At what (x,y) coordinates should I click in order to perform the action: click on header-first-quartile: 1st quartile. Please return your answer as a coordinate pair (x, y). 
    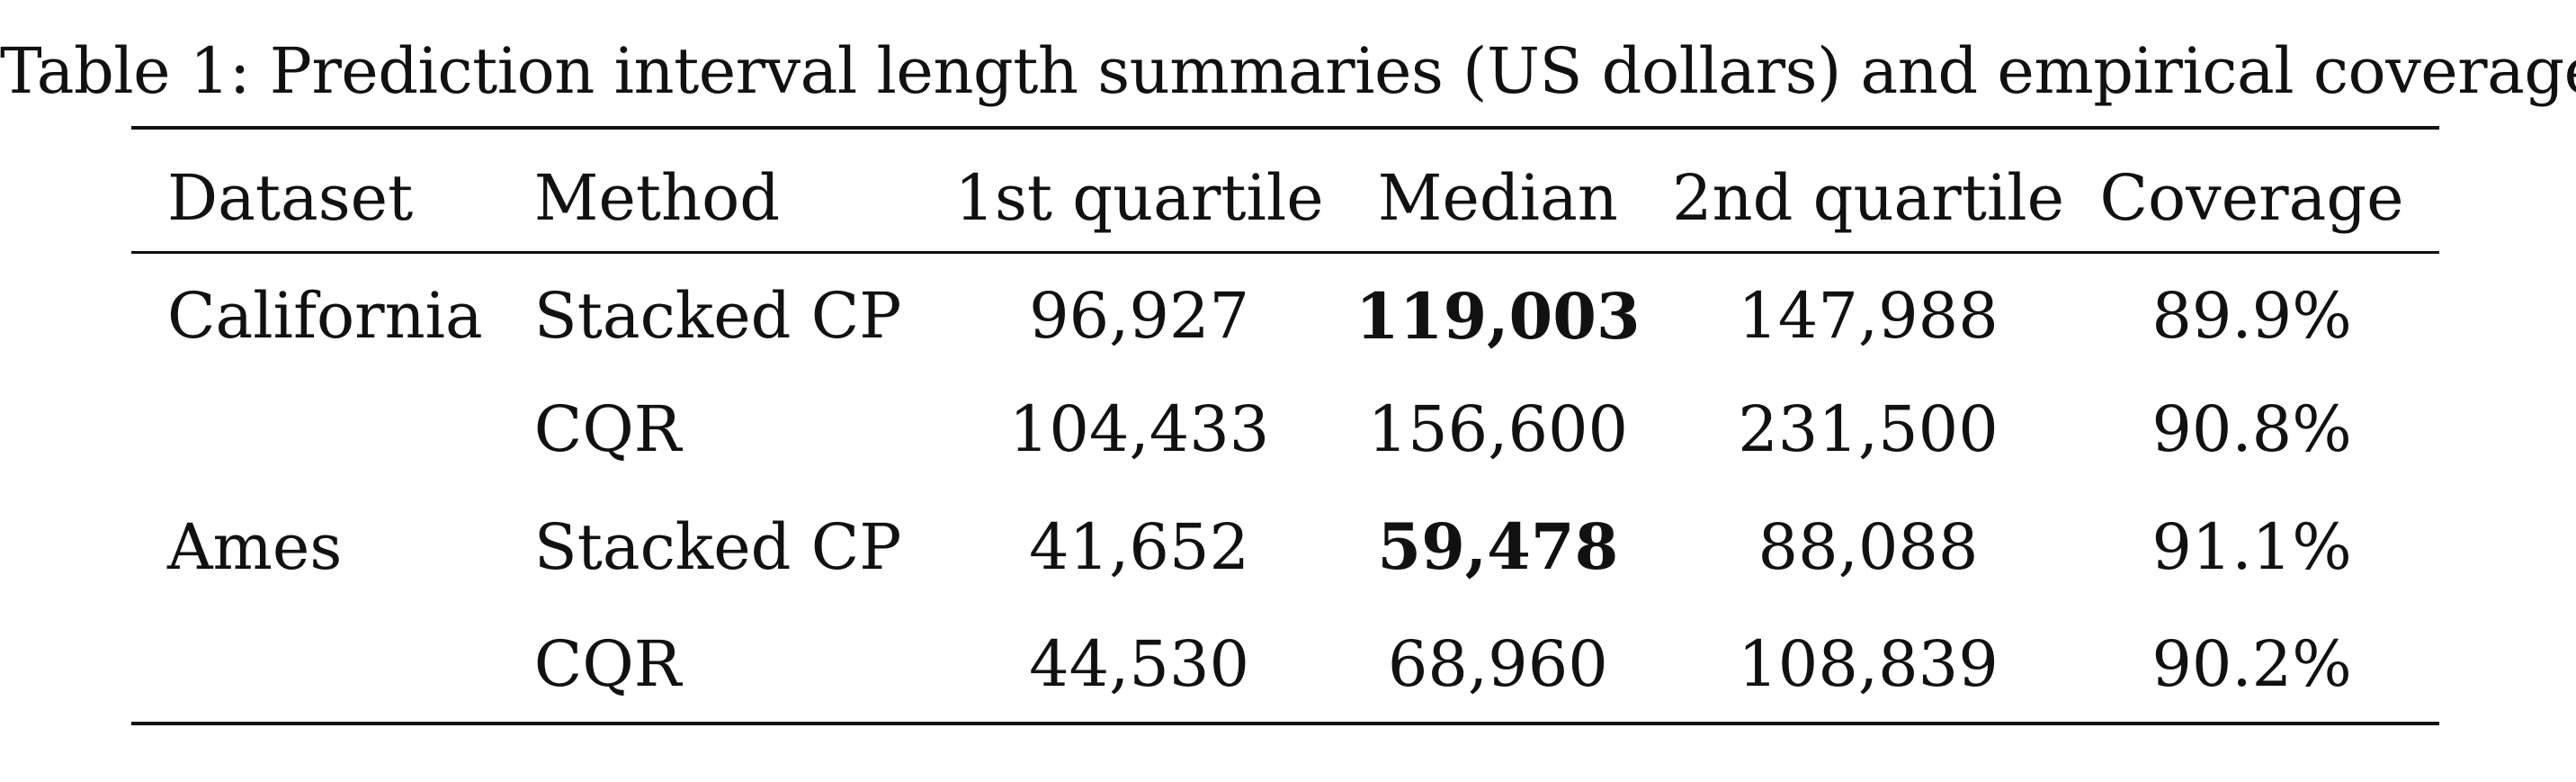
    Looking at the image, I should click on (1139, 191).